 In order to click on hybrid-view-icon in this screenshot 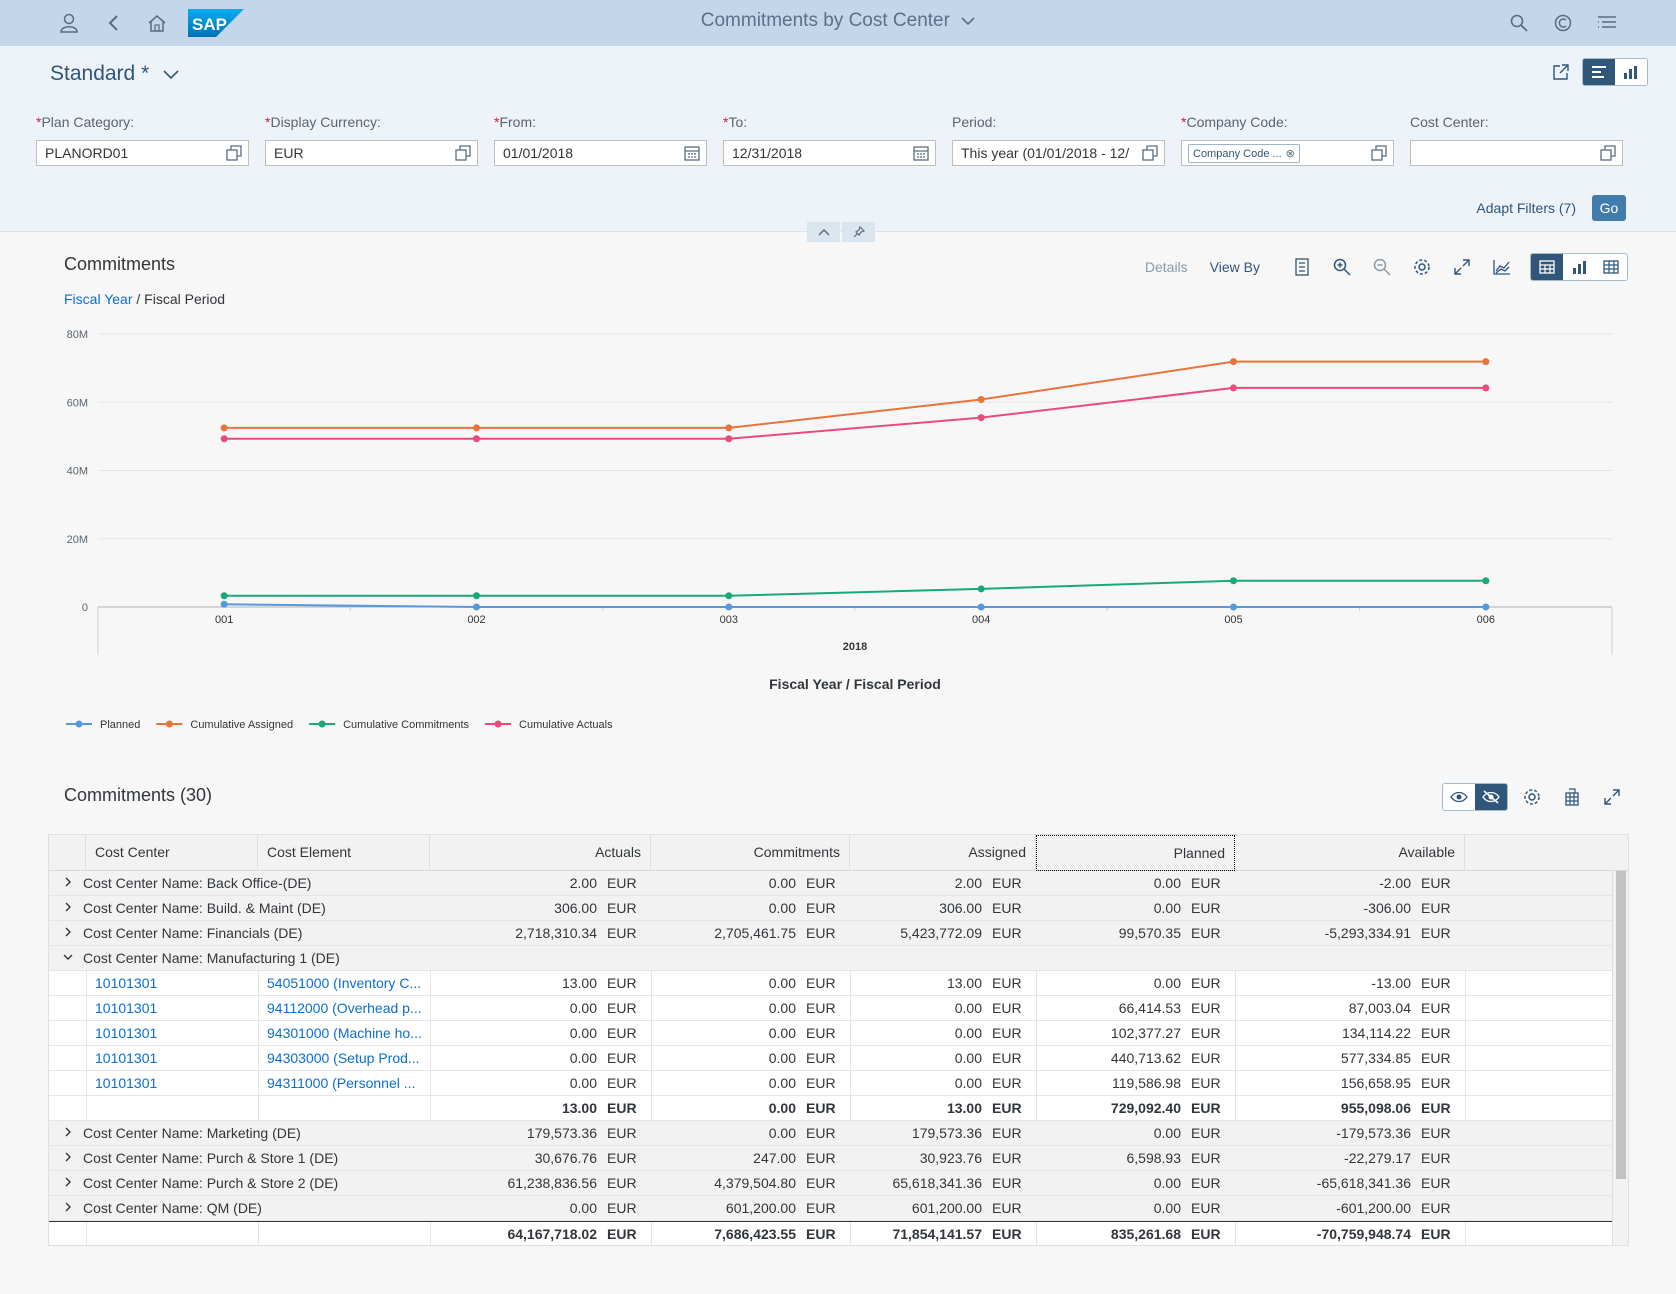, I will do `click(1599, 72)`.